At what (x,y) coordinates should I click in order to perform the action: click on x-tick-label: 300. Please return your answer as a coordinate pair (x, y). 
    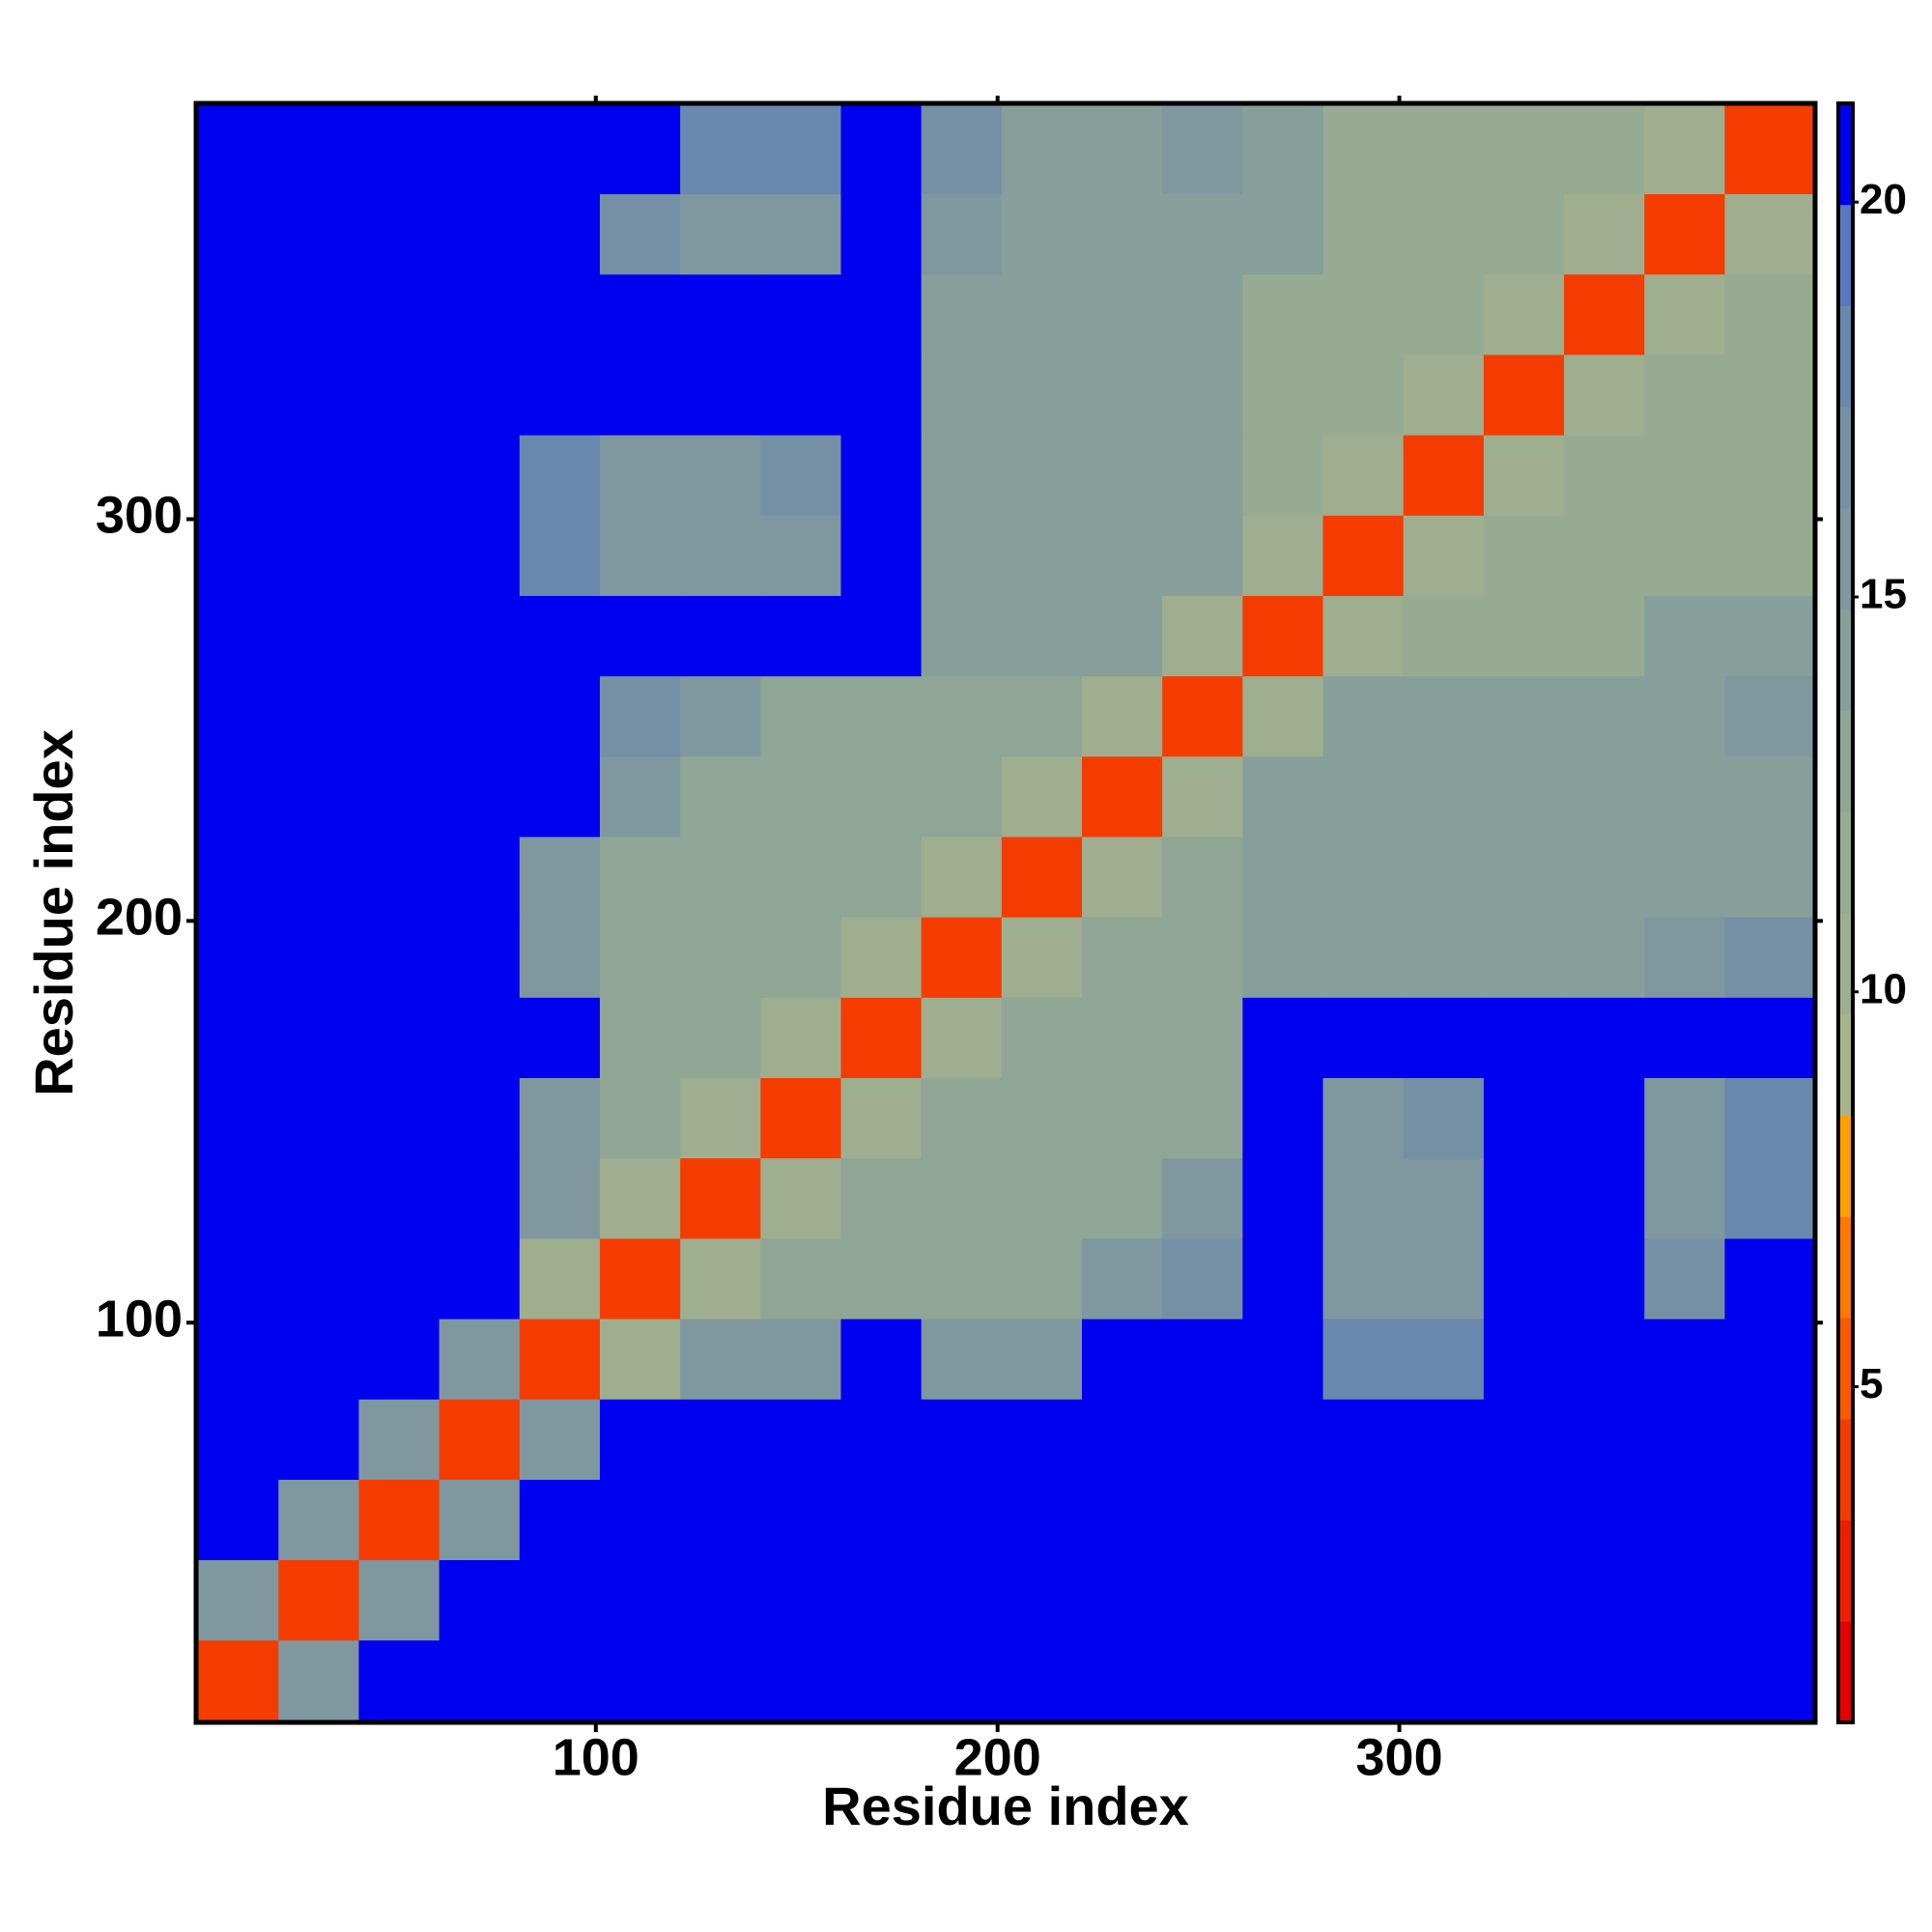
    Looking at the image, I should click on (1399, 1757).